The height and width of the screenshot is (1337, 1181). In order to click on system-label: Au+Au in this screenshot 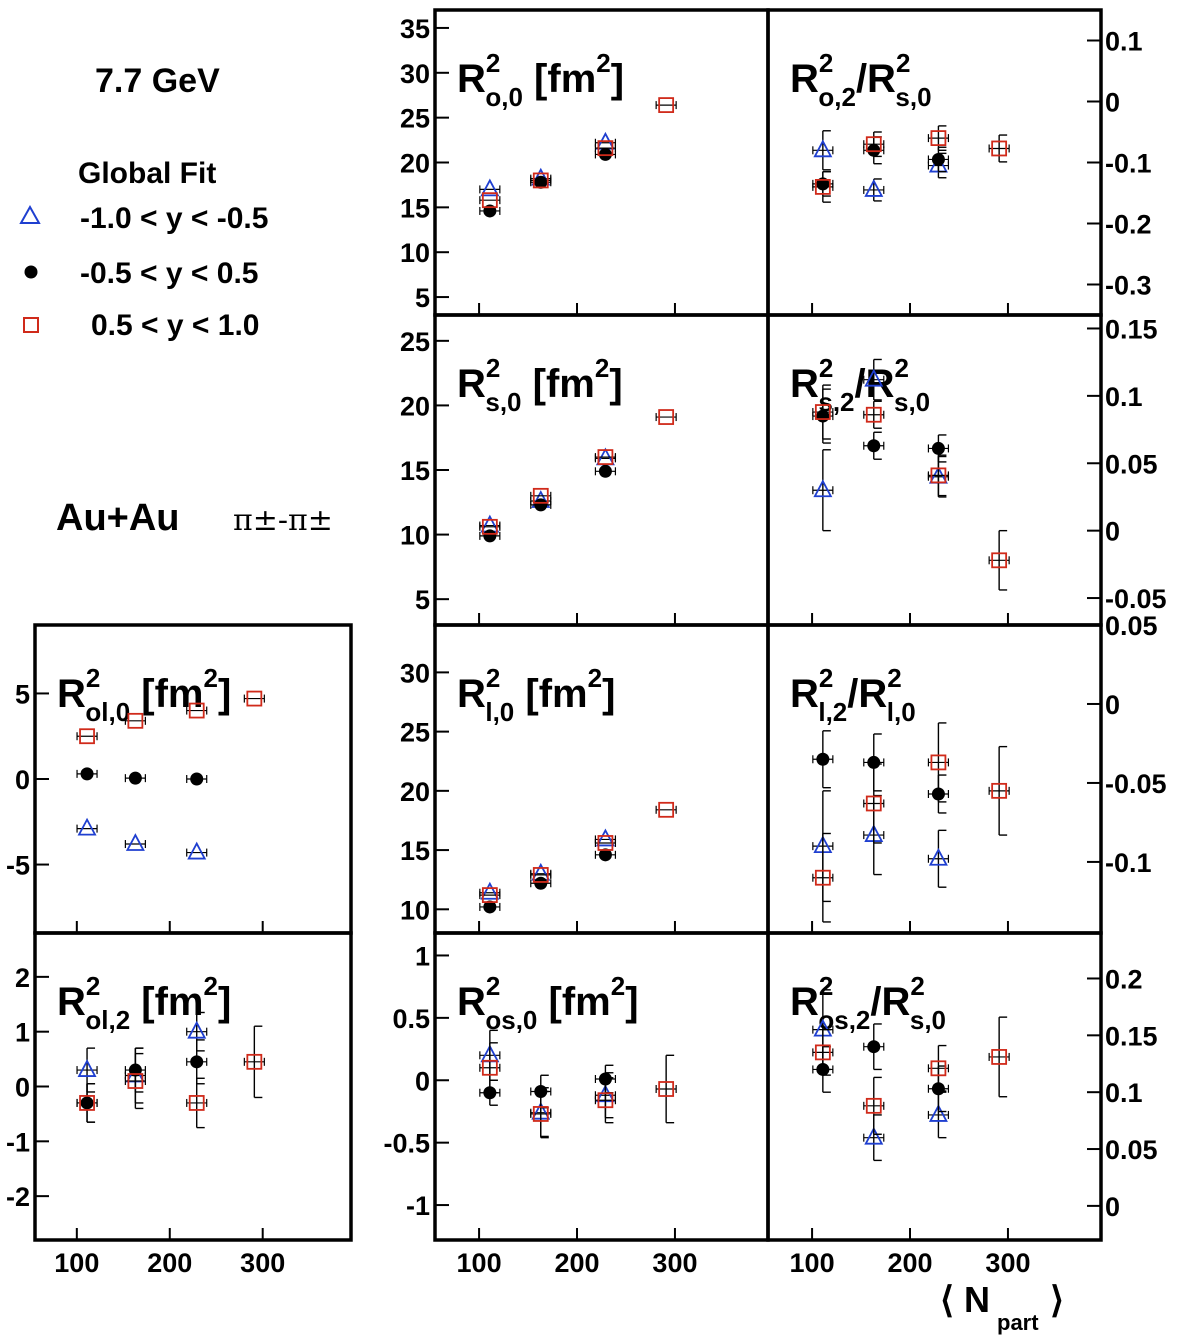, I will do `click(118, 518)`.